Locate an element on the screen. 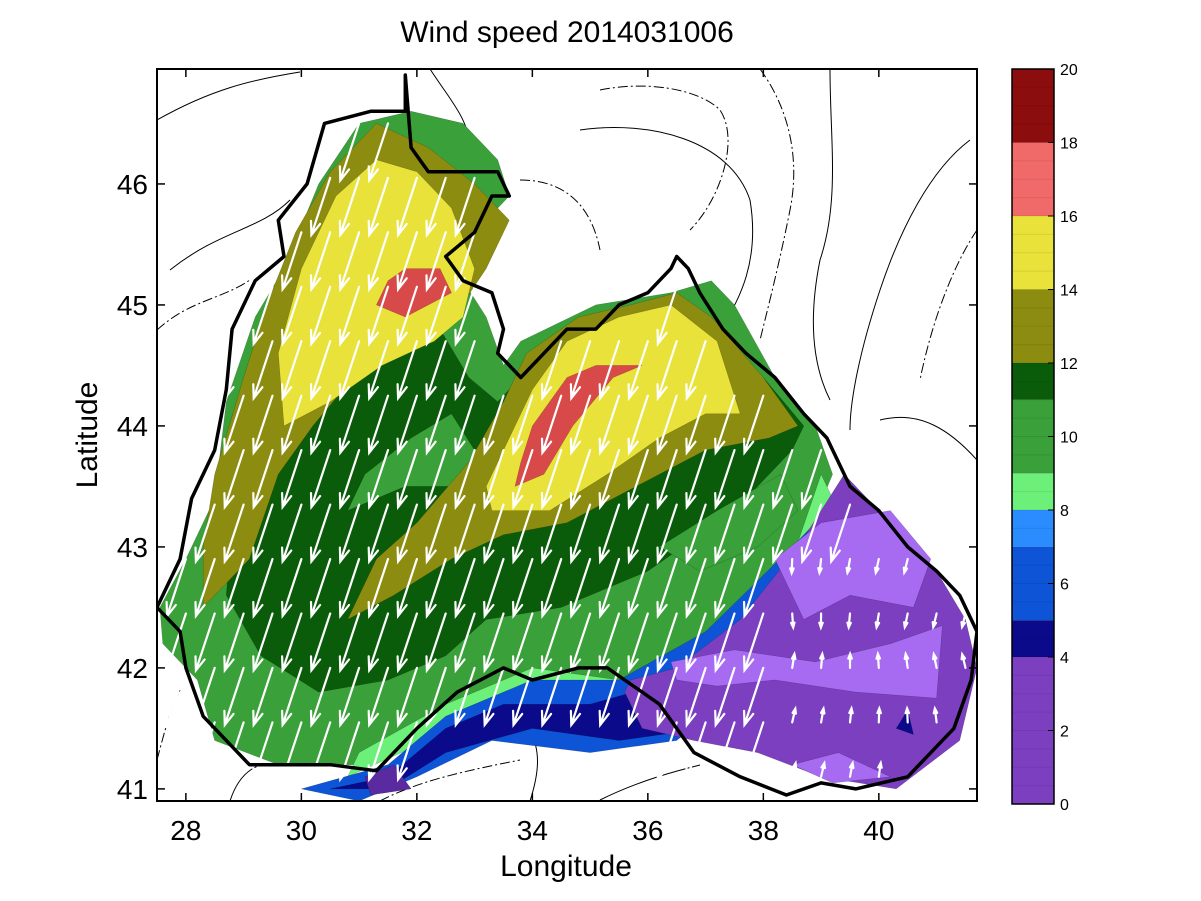 This screenshot has height=901, width=1201. y-tick-label: 41 is located at coordinates (132, 789).